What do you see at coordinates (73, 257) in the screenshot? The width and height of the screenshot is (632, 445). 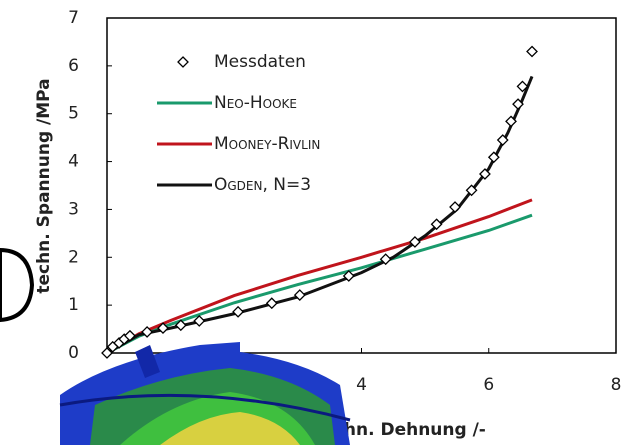 I see `y-tick-label: 2` at bounding box center [73, 257].